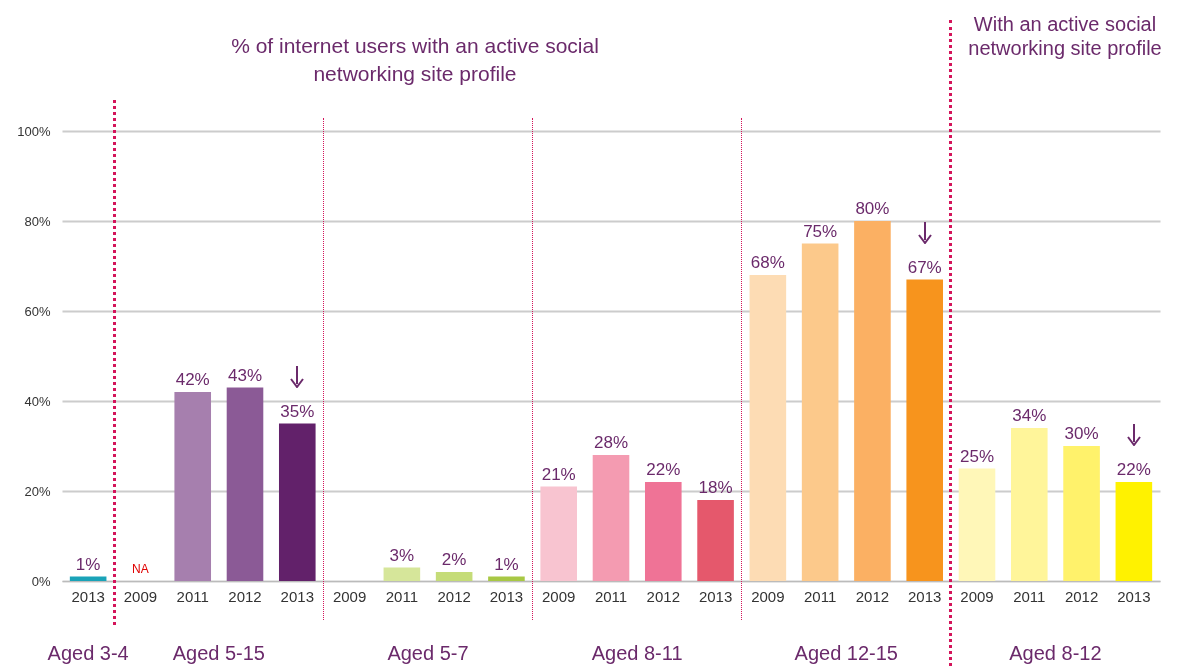  I want to click on text: NA, so click(140, 569).